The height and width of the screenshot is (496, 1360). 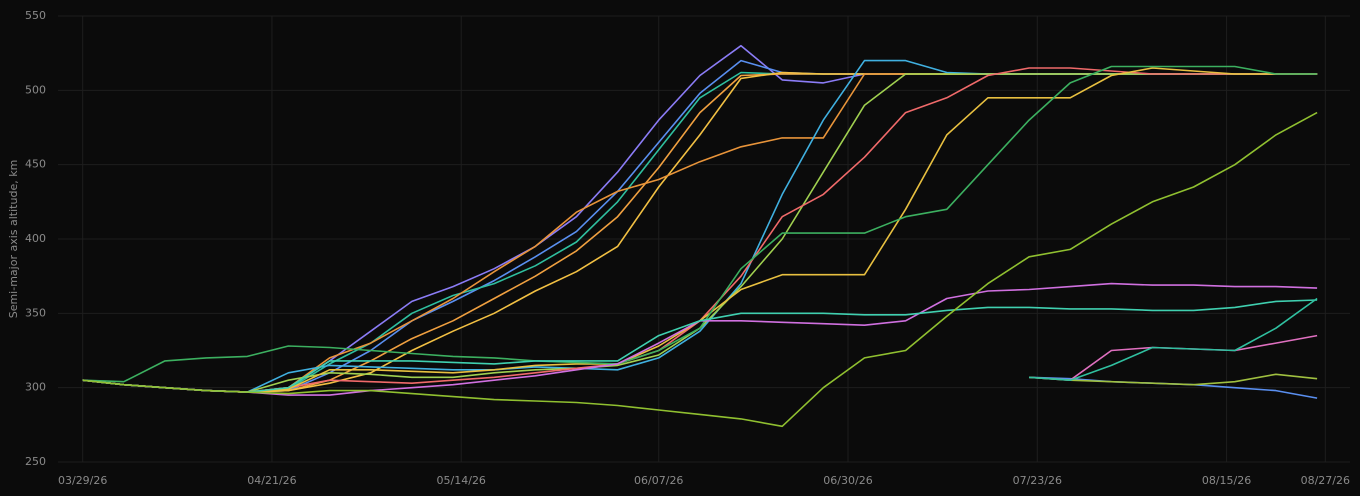 What do you see at coordinates (271, 480) in the screenshot?
I see `x-tick-label: 04/21/26` at bounding box center [271, 480].